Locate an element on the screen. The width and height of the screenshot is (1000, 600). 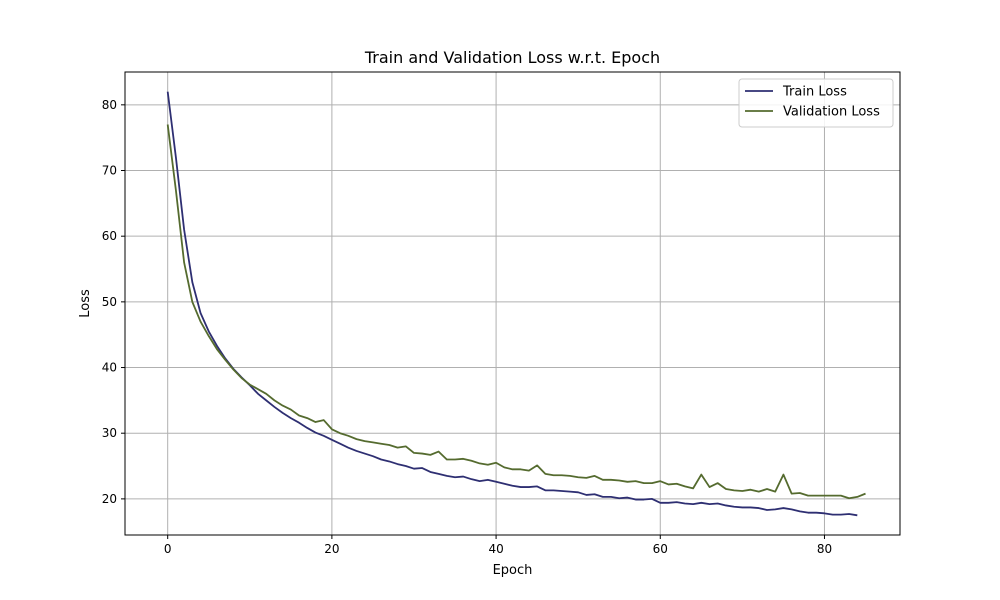
legend: Train Loss Validation Loss is located at coordinates (816, 103).